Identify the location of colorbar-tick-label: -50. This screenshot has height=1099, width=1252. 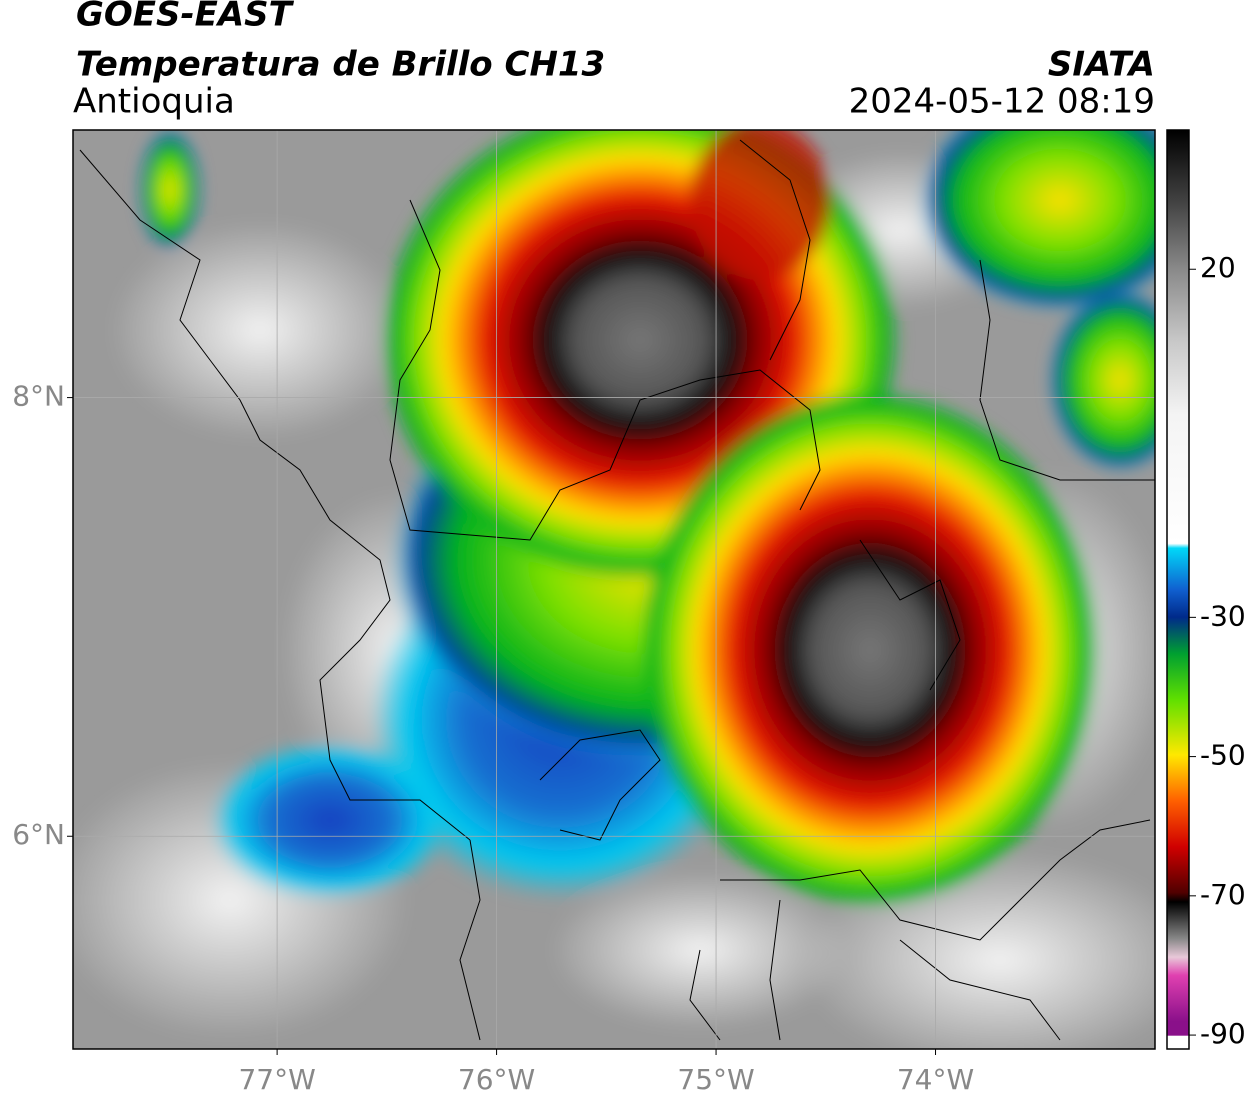
(1223, 755).